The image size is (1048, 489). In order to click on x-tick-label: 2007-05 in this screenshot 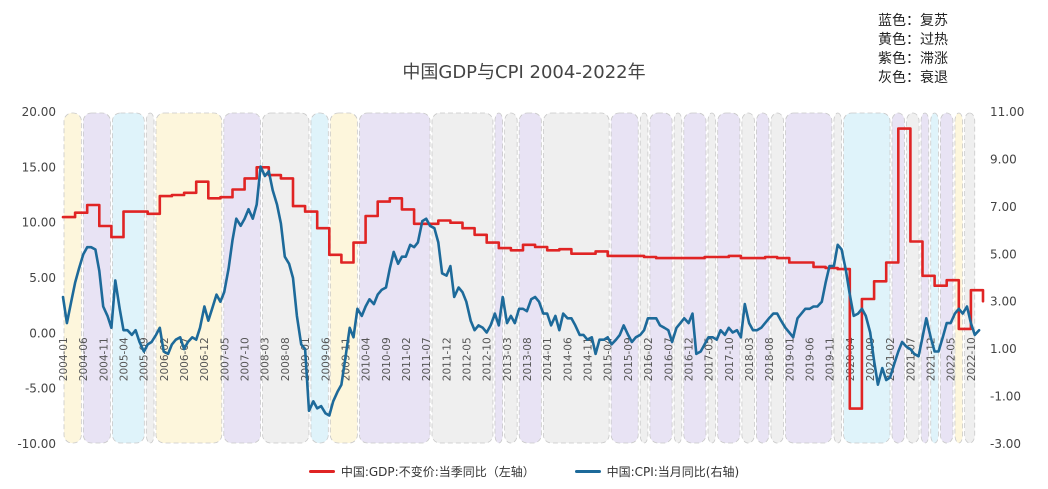, I will do `click(225, 359)`.